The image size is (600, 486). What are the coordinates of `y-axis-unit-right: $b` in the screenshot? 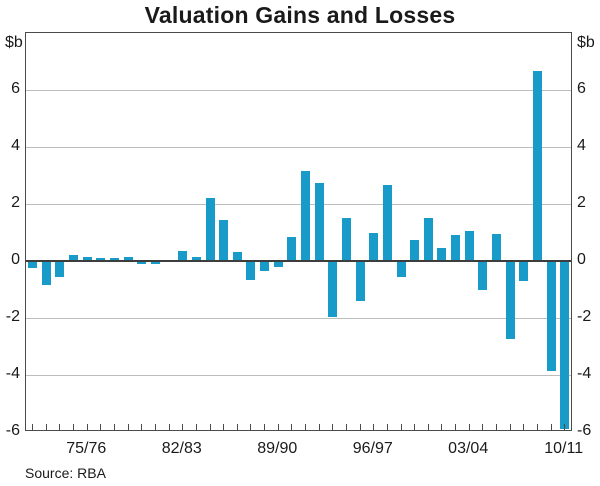 It's located at (586, 42).